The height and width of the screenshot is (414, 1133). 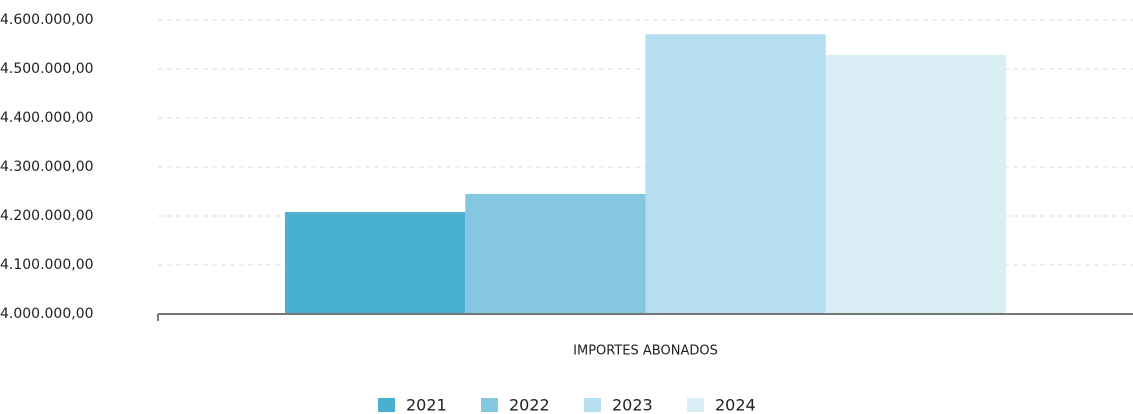 What do you see at coordinates (47, 265) in the screenshot?
I see `y-tick-label: 4.100.000,00` at bounding box center [47, 265].